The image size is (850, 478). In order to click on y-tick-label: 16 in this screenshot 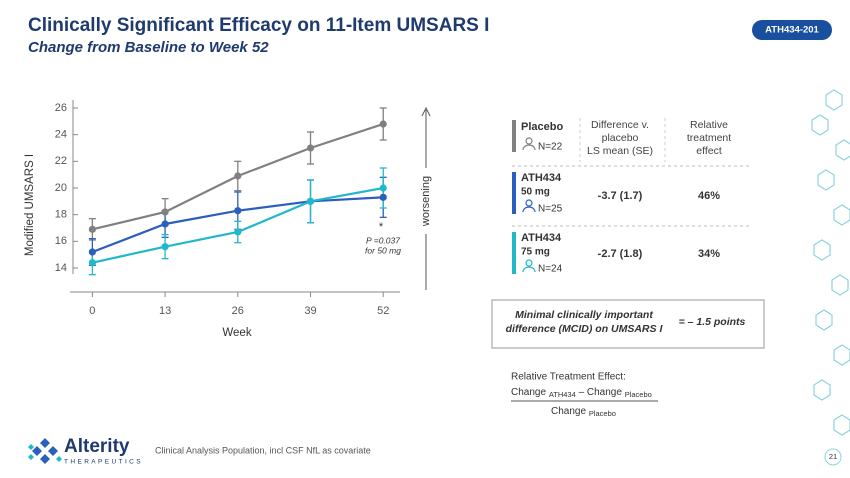, I will do `click(61, 241)`.